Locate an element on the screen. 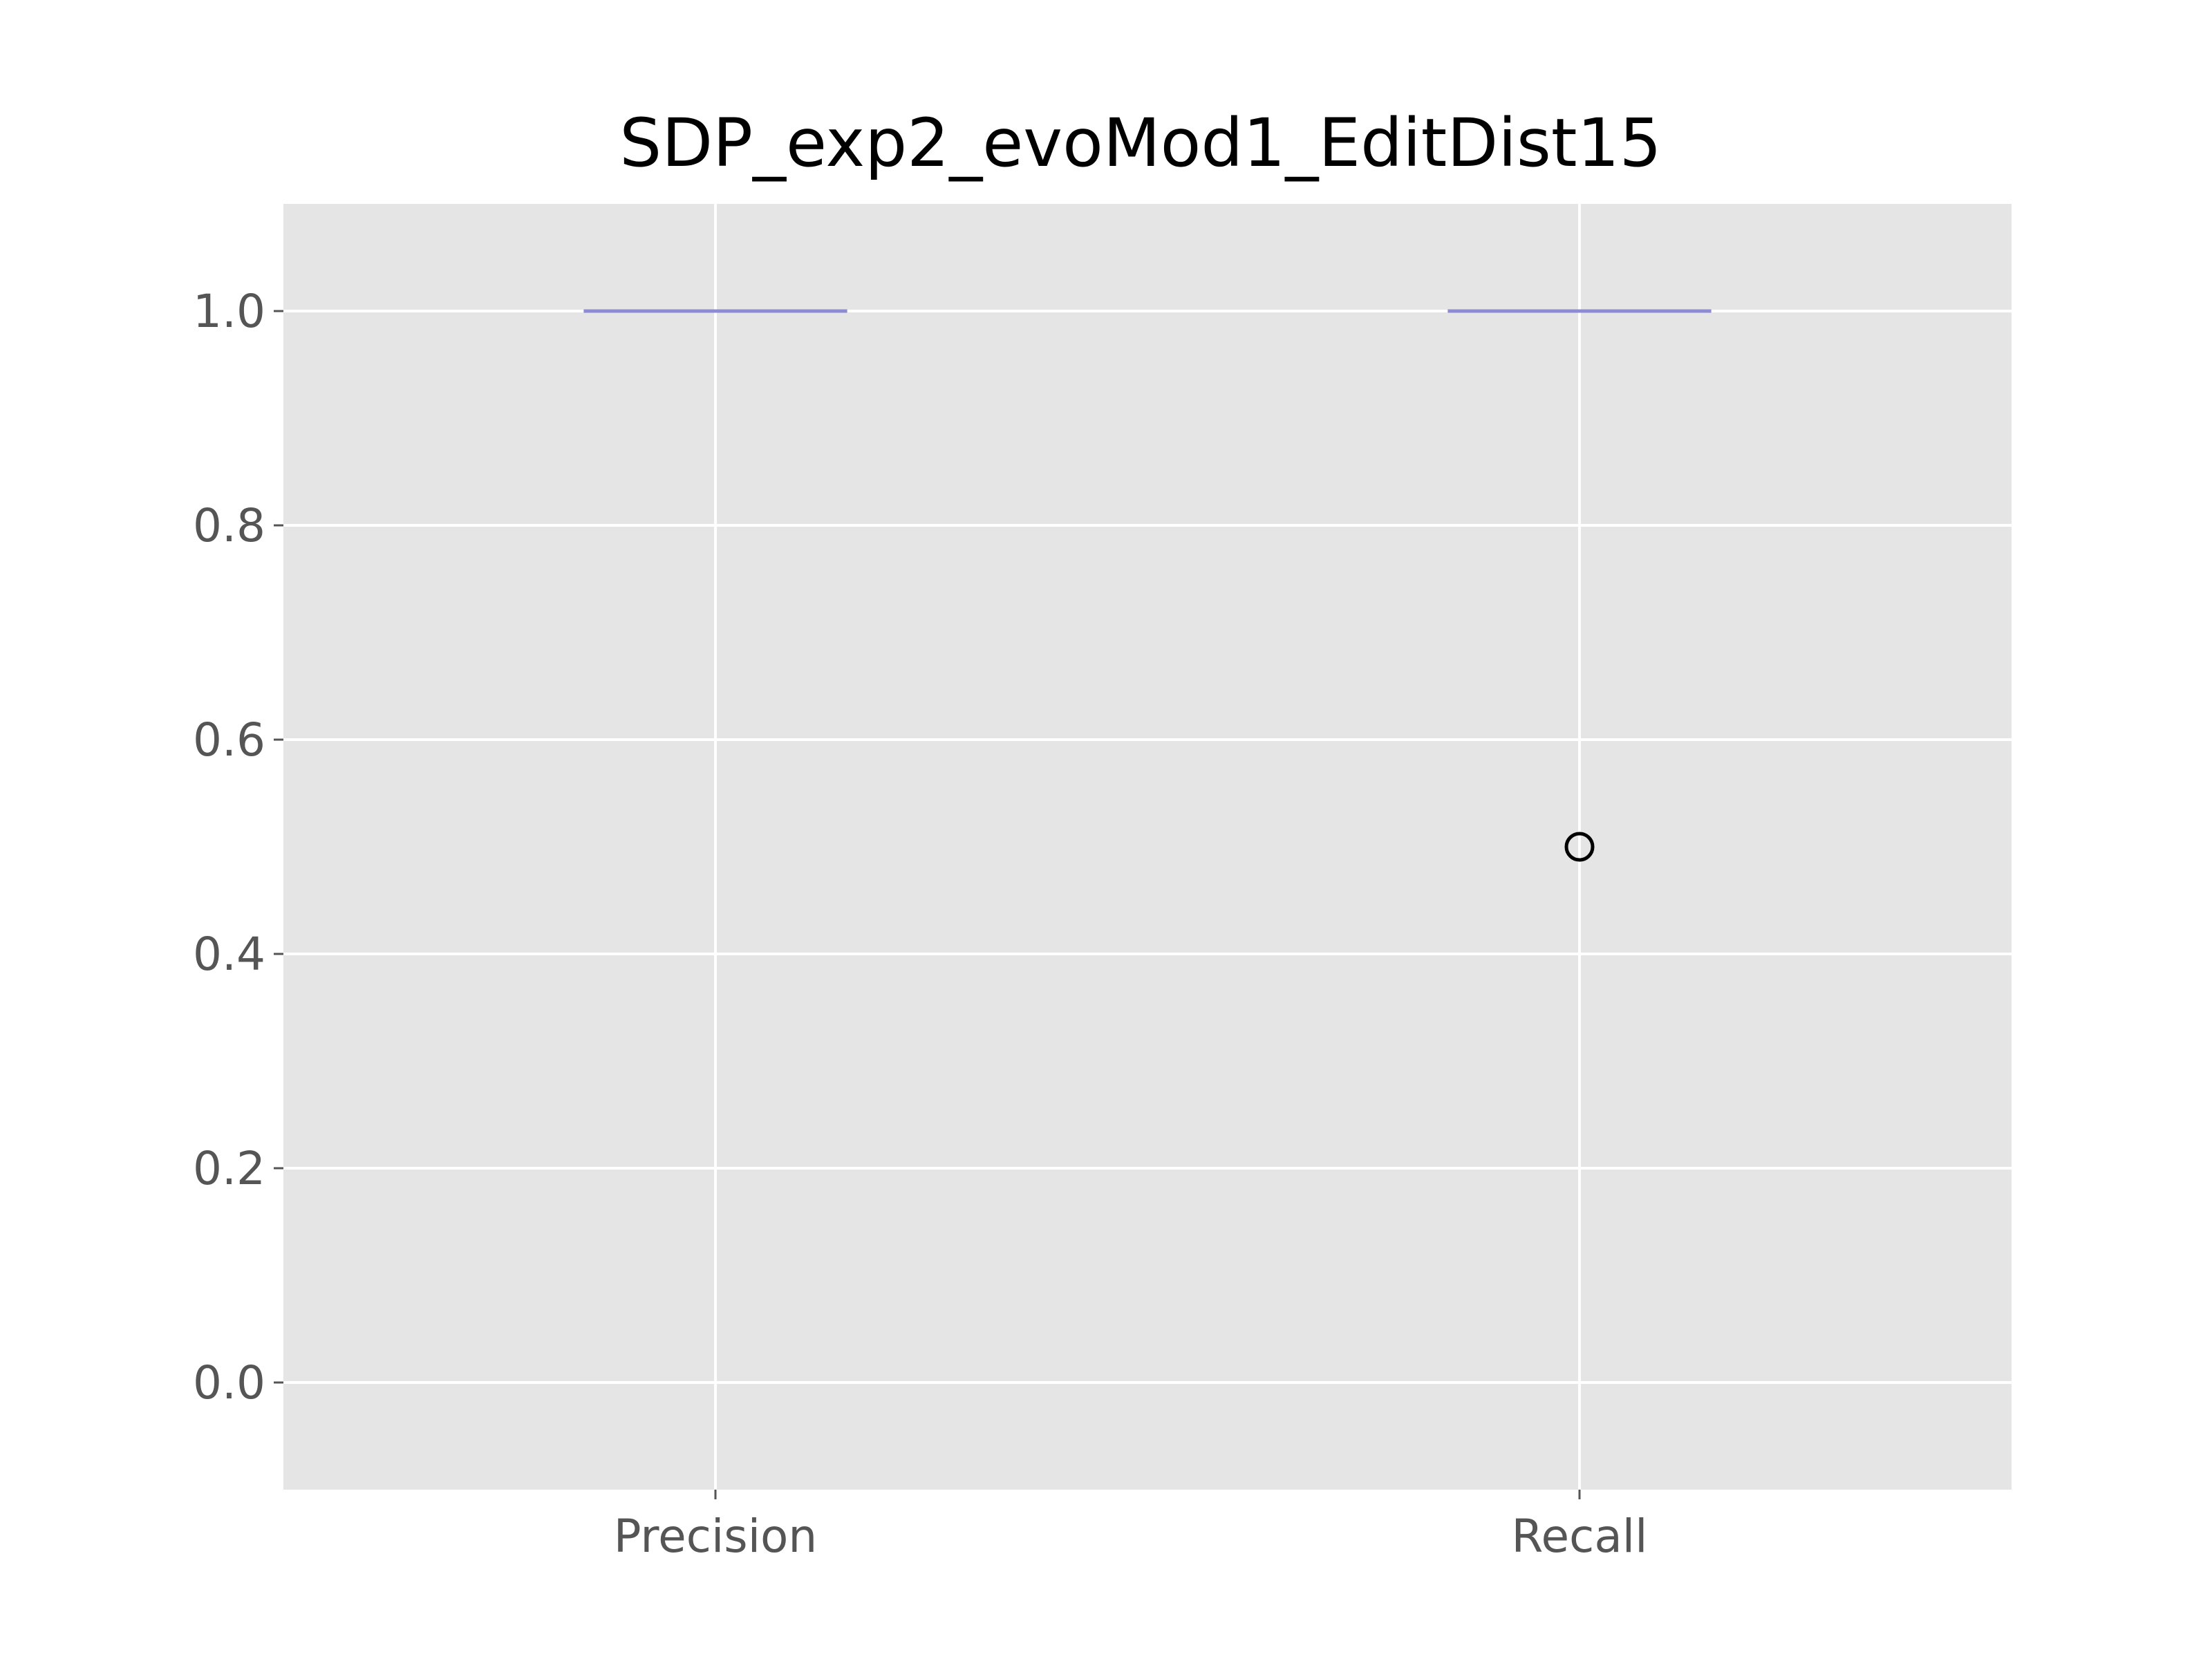 The image size is (2212, 1659). y-tick-label: 0.2 is located at coordinates (229, 1168).